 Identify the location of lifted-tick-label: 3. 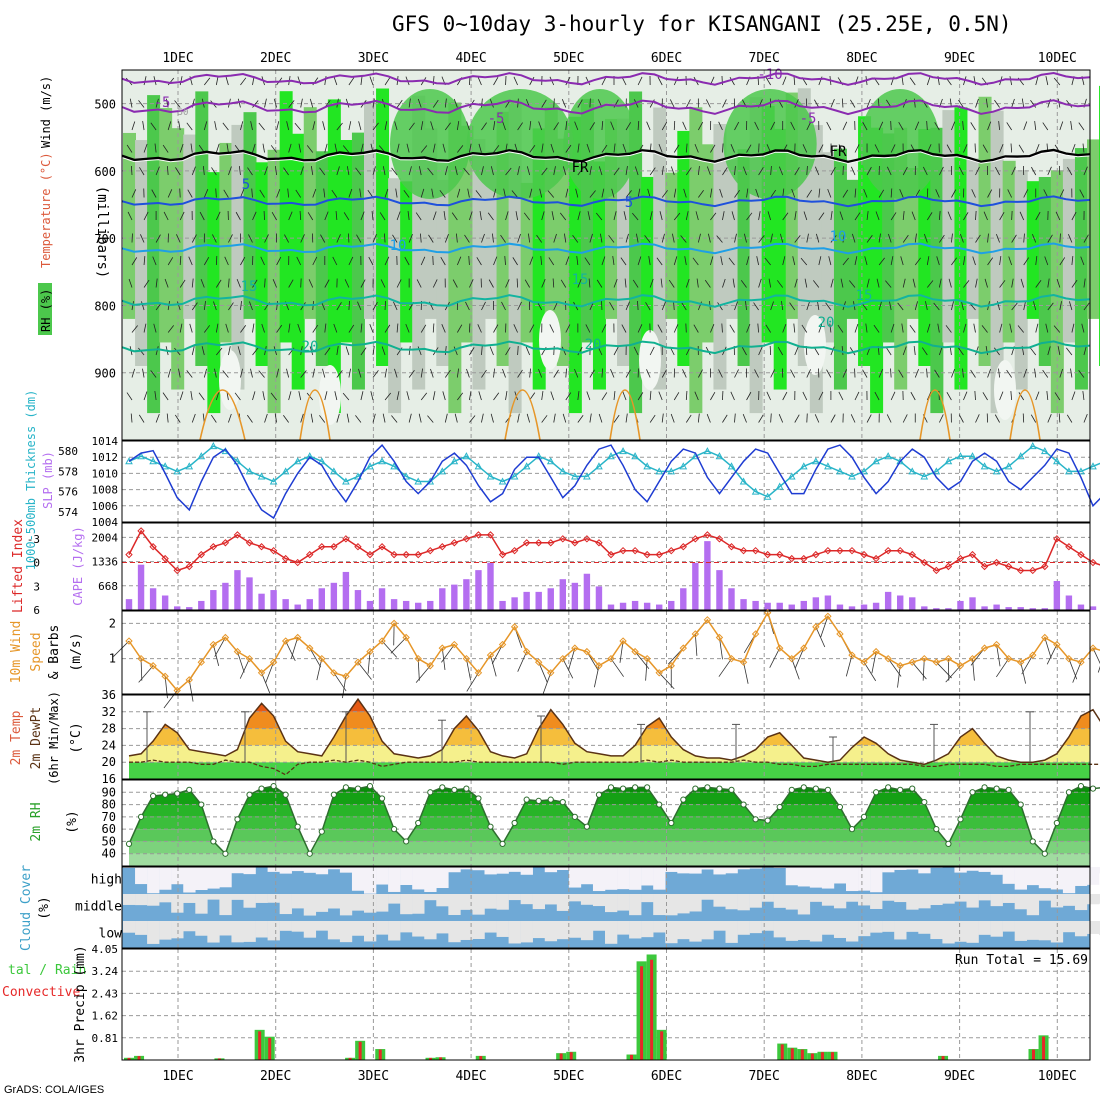
(36, 586).